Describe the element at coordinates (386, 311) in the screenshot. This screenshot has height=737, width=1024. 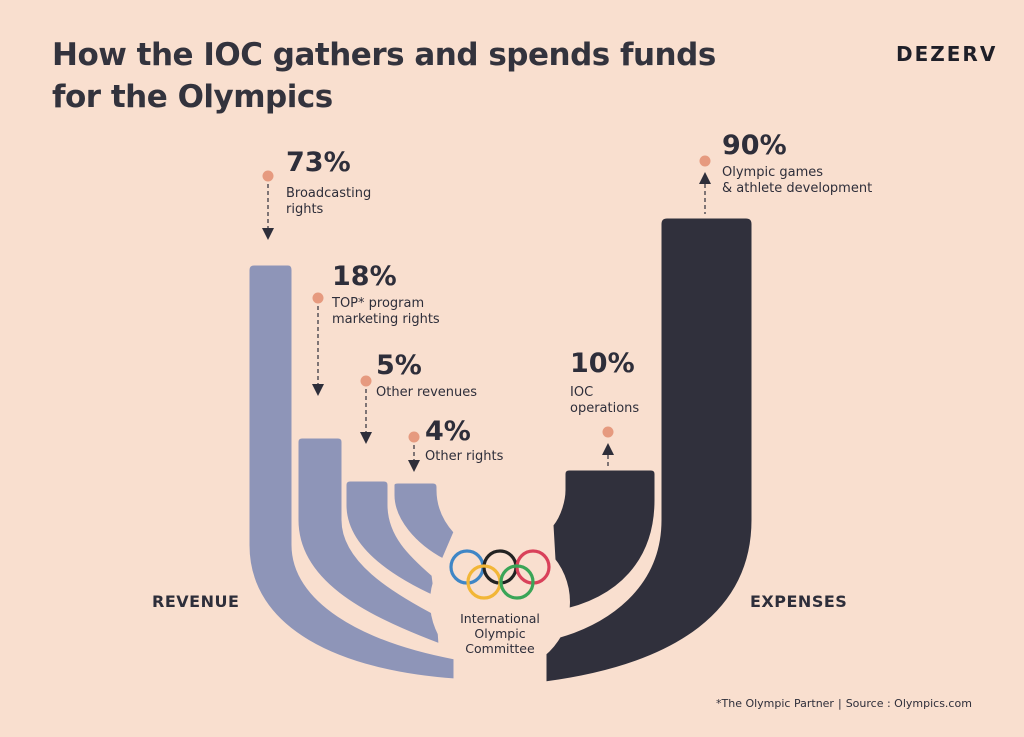
I see `top-program-label: TOP* program marketing rights` at that location.